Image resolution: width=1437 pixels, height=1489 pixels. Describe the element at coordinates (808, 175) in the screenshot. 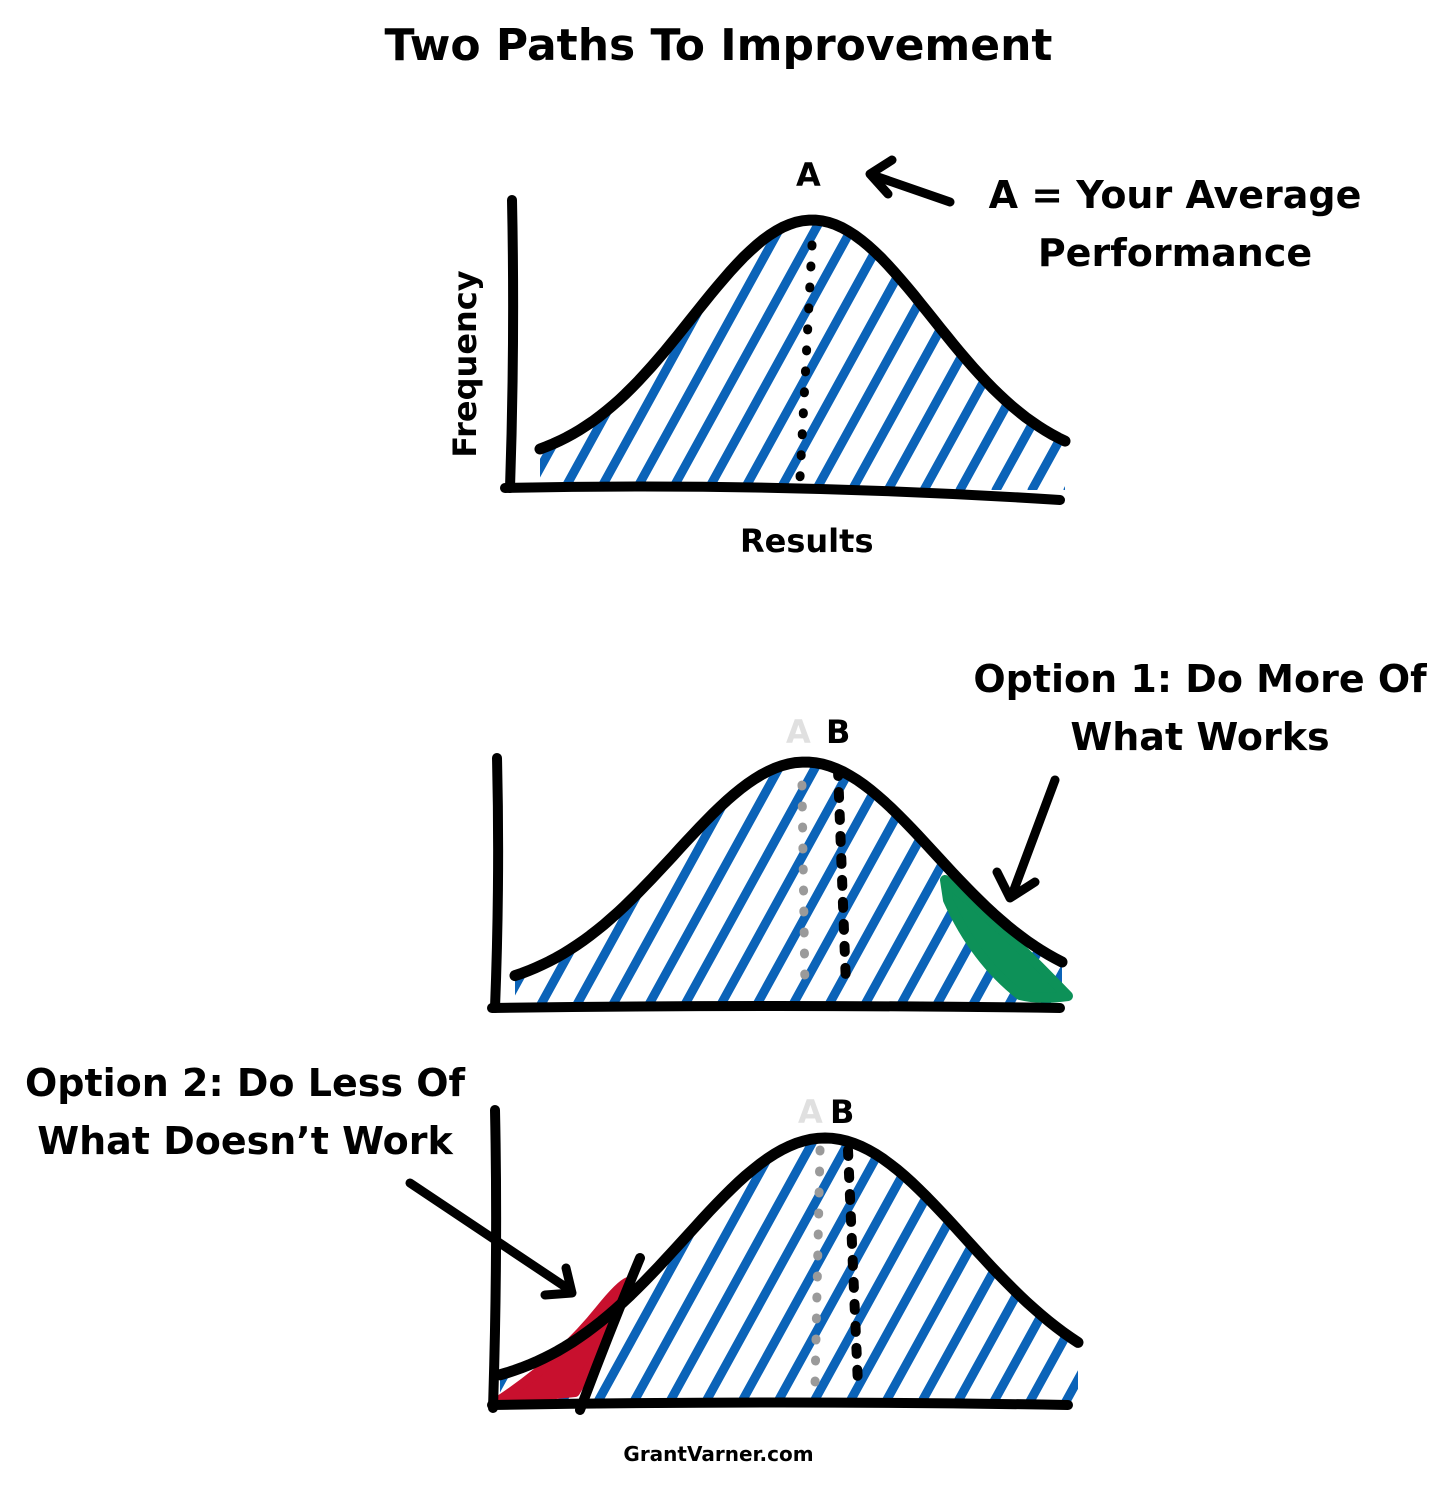

I see `label-a-1: A` at that location.